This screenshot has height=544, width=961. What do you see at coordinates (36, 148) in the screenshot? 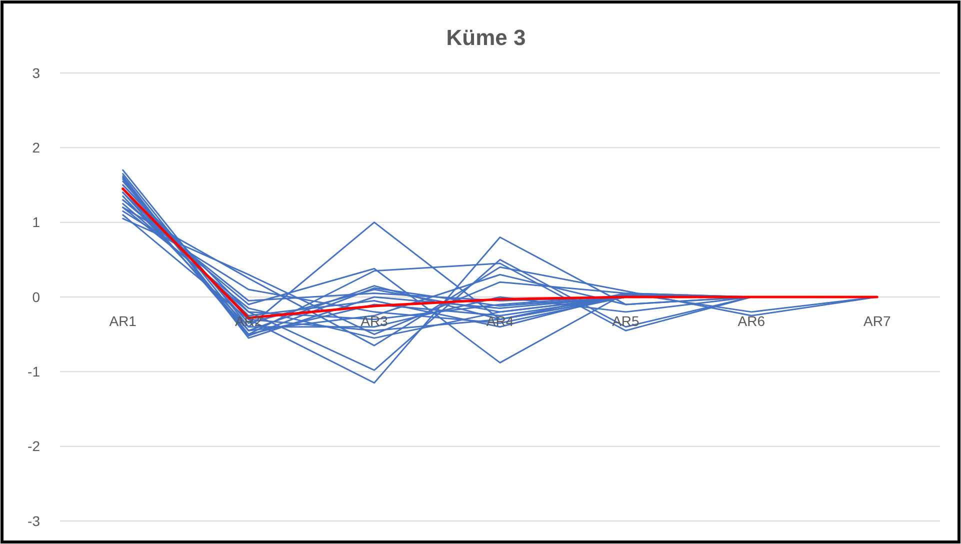
I see `y-tick-label: 2` at bounding box center [36, 148].